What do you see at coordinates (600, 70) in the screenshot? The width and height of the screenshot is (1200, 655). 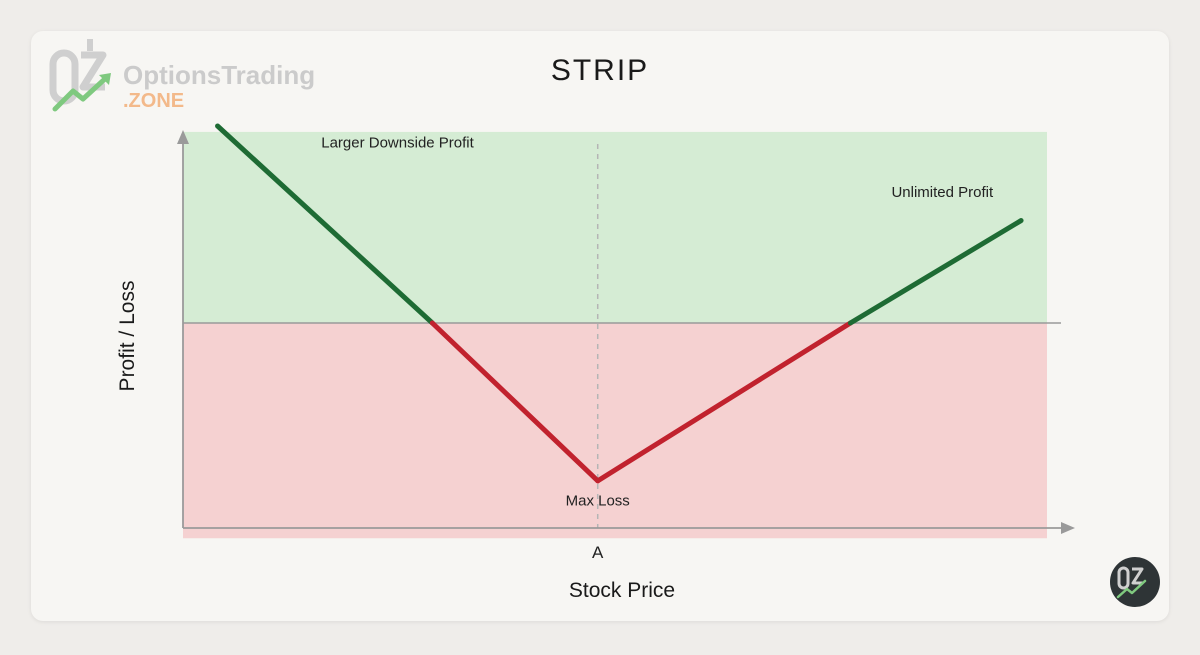 I see `chart-title: STRIP` at bounding box center [600, 70].